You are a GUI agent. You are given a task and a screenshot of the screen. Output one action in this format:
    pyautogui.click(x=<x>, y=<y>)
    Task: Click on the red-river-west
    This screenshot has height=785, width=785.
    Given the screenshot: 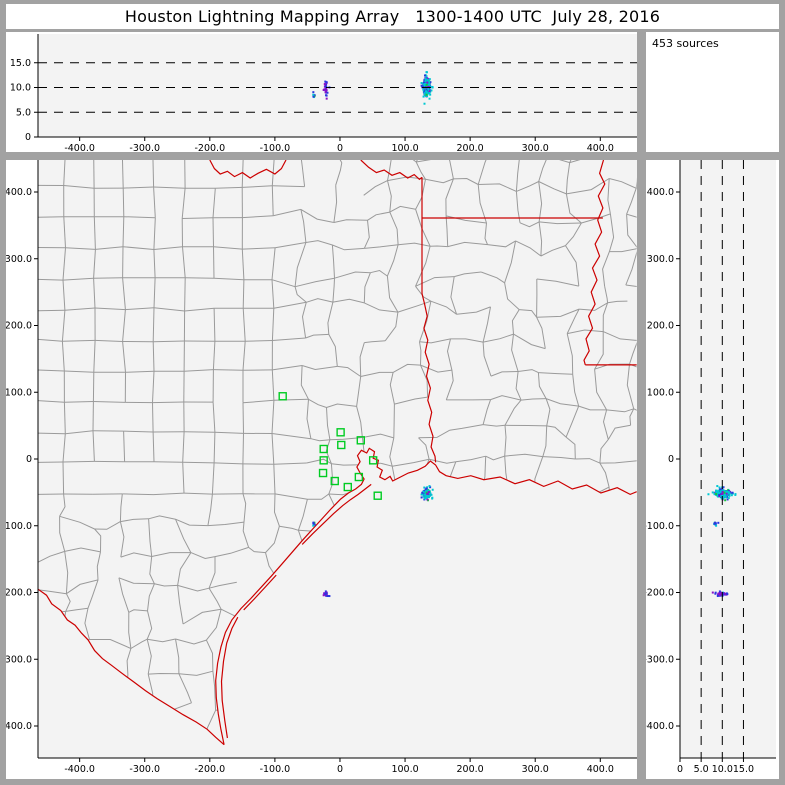 What is the action you would take?
    pyautogui.click(x=248, y=169)
    